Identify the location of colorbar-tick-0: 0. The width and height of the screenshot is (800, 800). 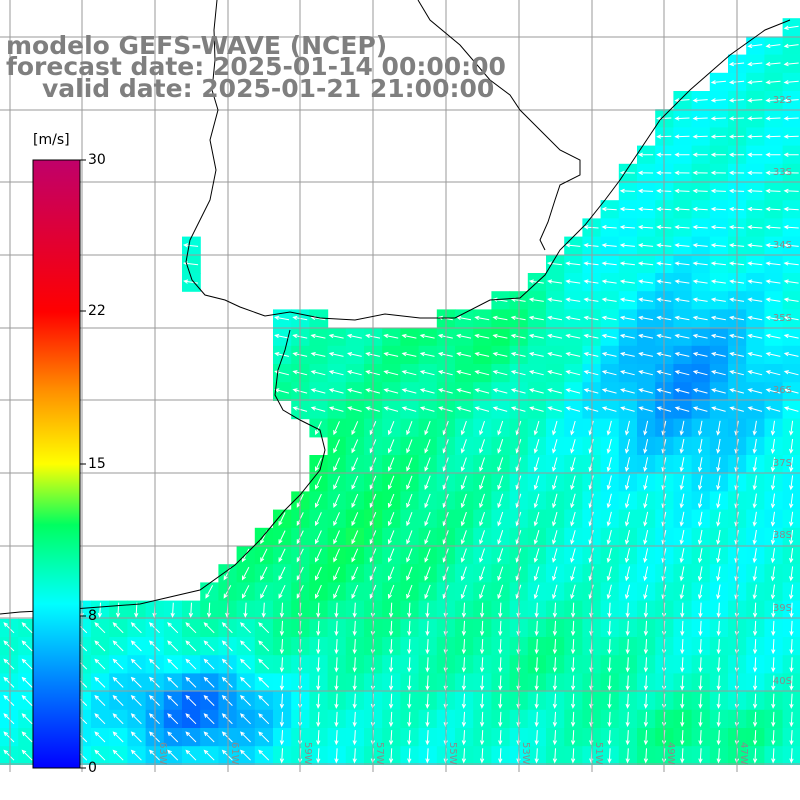
(92, 768).